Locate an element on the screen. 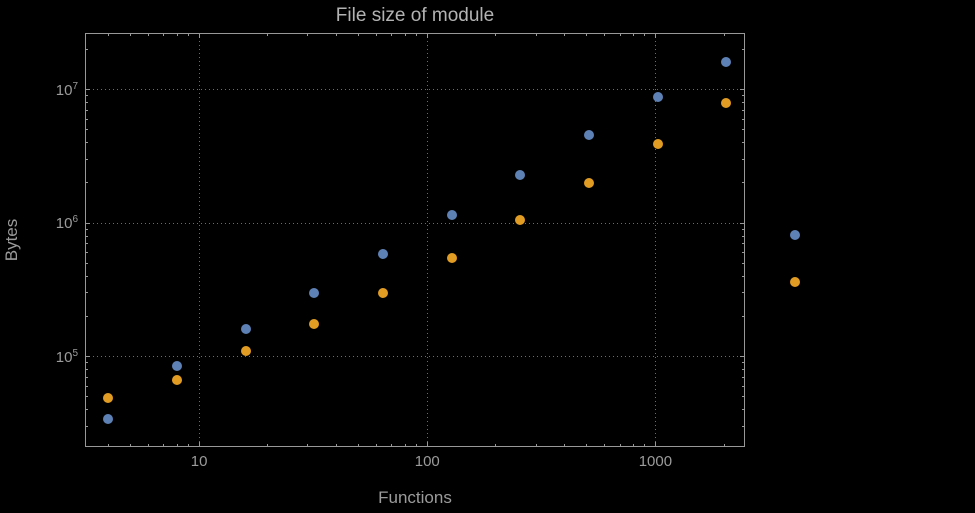 This screenshot has height=513, width=975. x-tick-label: 100 is located at coordinates (427, 461).